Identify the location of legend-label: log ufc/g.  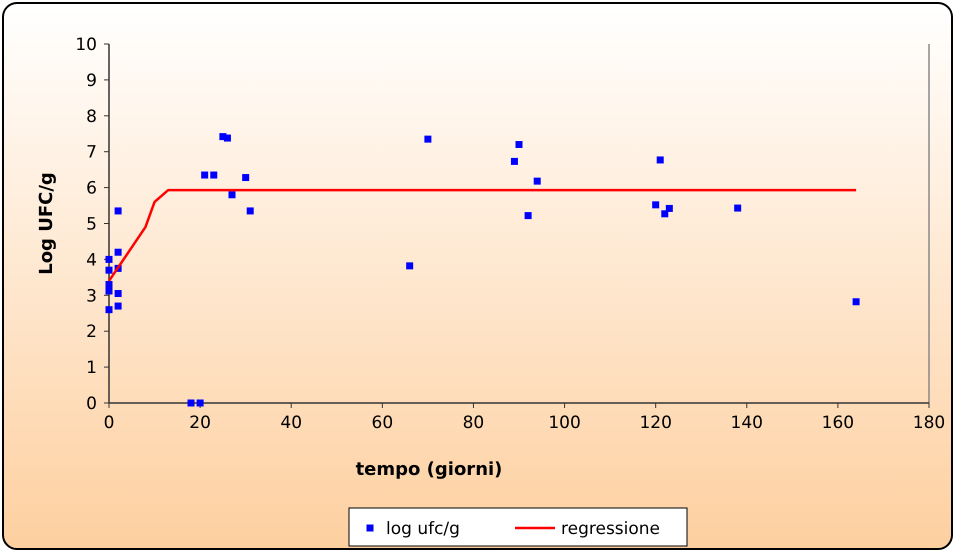
(423, 528).